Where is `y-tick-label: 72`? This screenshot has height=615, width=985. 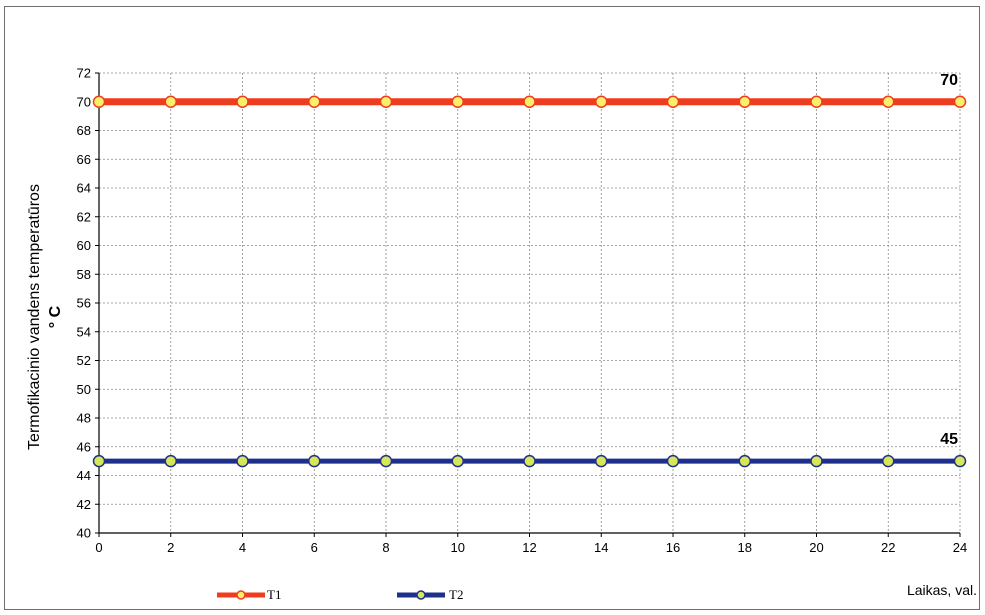 y-tick-label: 72 is located at coordinates (84, 73).